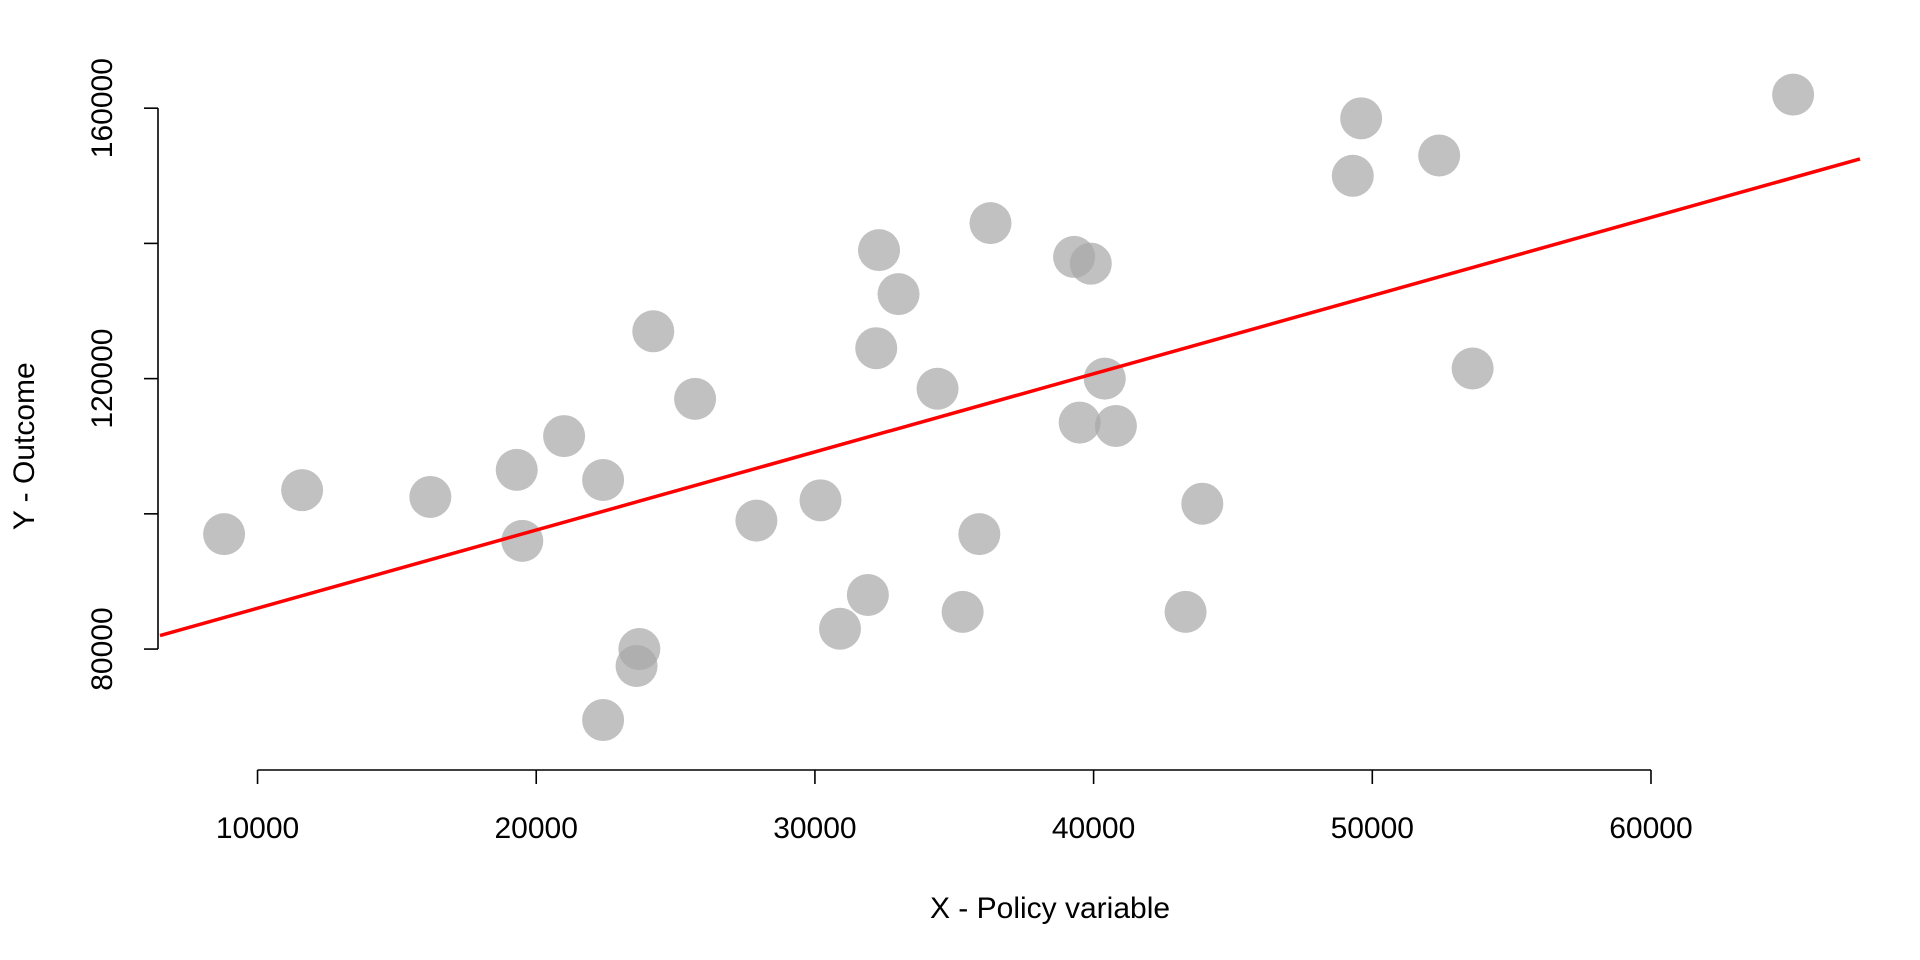  What do you see at coordinates (536, 828) in the screenshot?
I see `x-tick-label: 20000` at bounding box center [536, 828].